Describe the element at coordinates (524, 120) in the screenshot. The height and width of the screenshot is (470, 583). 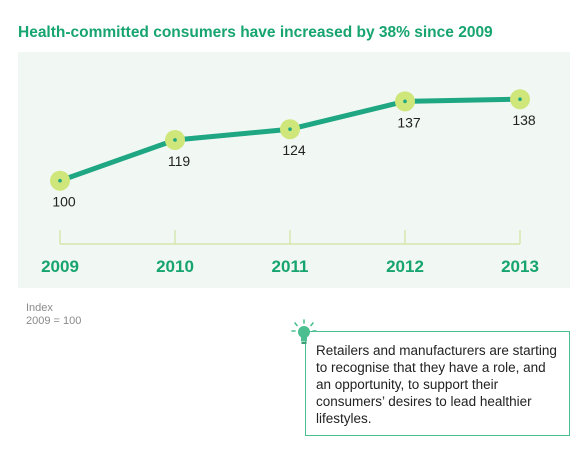
I see `data-label: 138` at that location.